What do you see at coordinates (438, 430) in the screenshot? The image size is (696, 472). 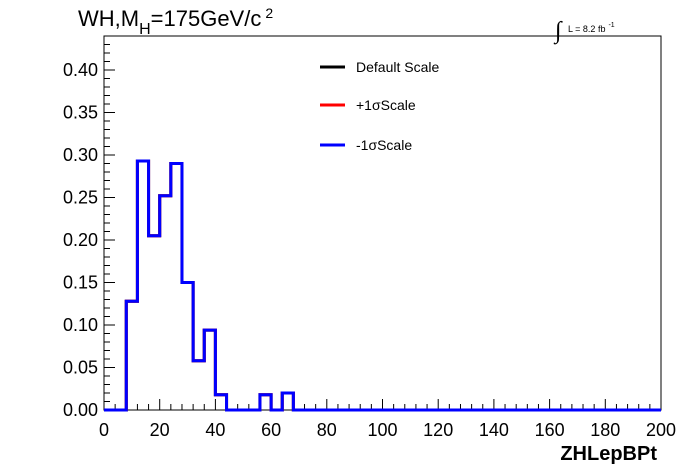 I see `x-tick-label: 120` at bounding box center [438, 430].